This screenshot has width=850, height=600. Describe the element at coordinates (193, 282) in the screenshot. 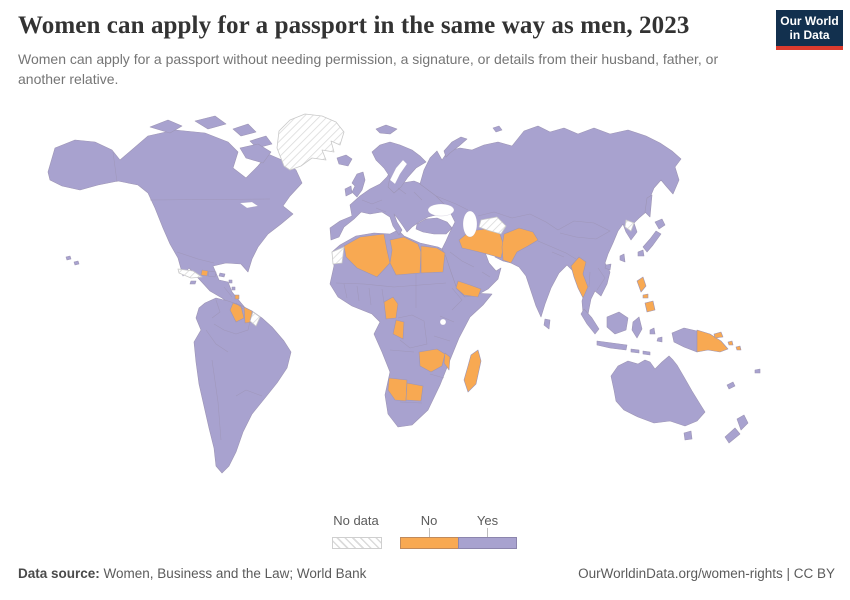

I see `country-jamaica` at that location.